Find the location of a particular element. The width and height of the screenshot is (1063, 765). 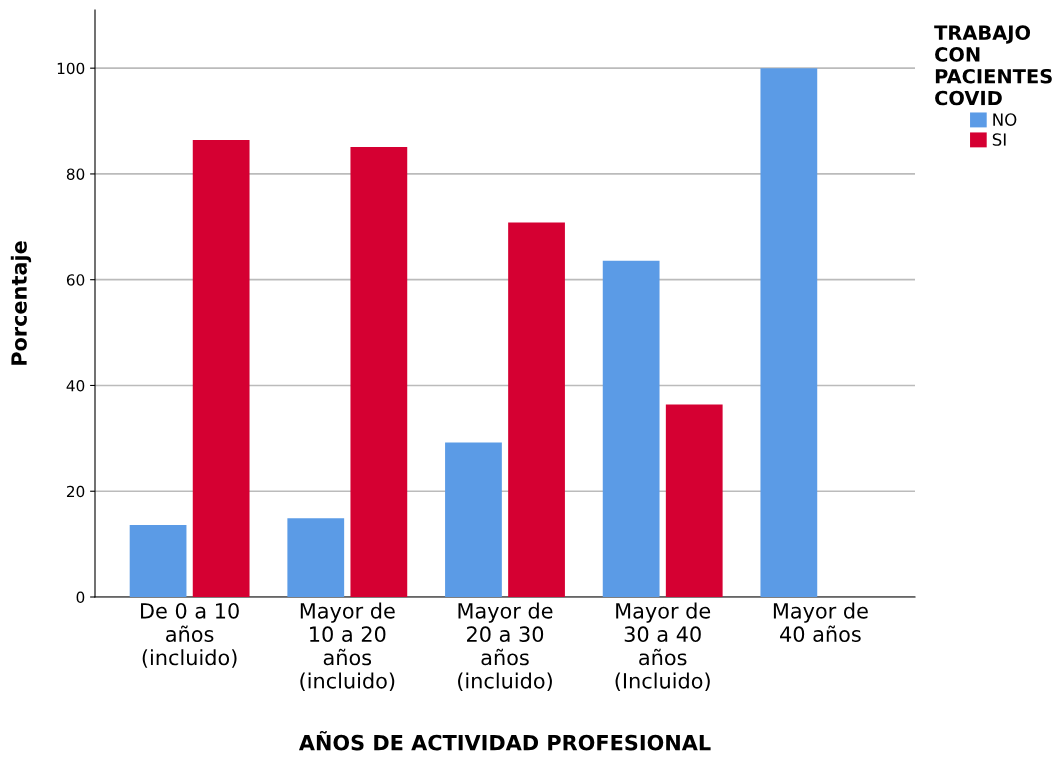

x-tick-label: Mayor de 30 a 40 años (Incluido) is located at coordinates (663, 647).